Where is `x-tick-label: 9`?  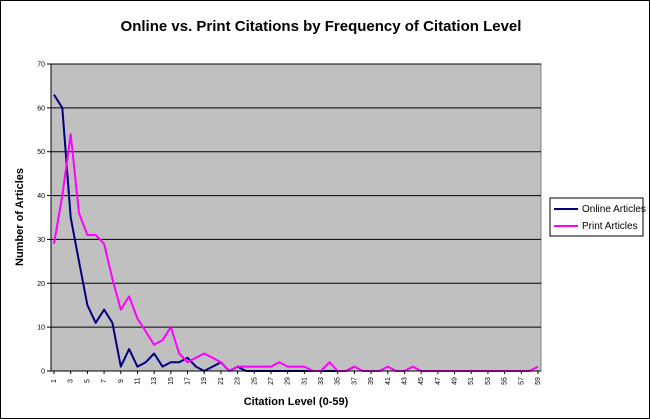 x-tick-label: 9 is located at coordinates (121, 381).